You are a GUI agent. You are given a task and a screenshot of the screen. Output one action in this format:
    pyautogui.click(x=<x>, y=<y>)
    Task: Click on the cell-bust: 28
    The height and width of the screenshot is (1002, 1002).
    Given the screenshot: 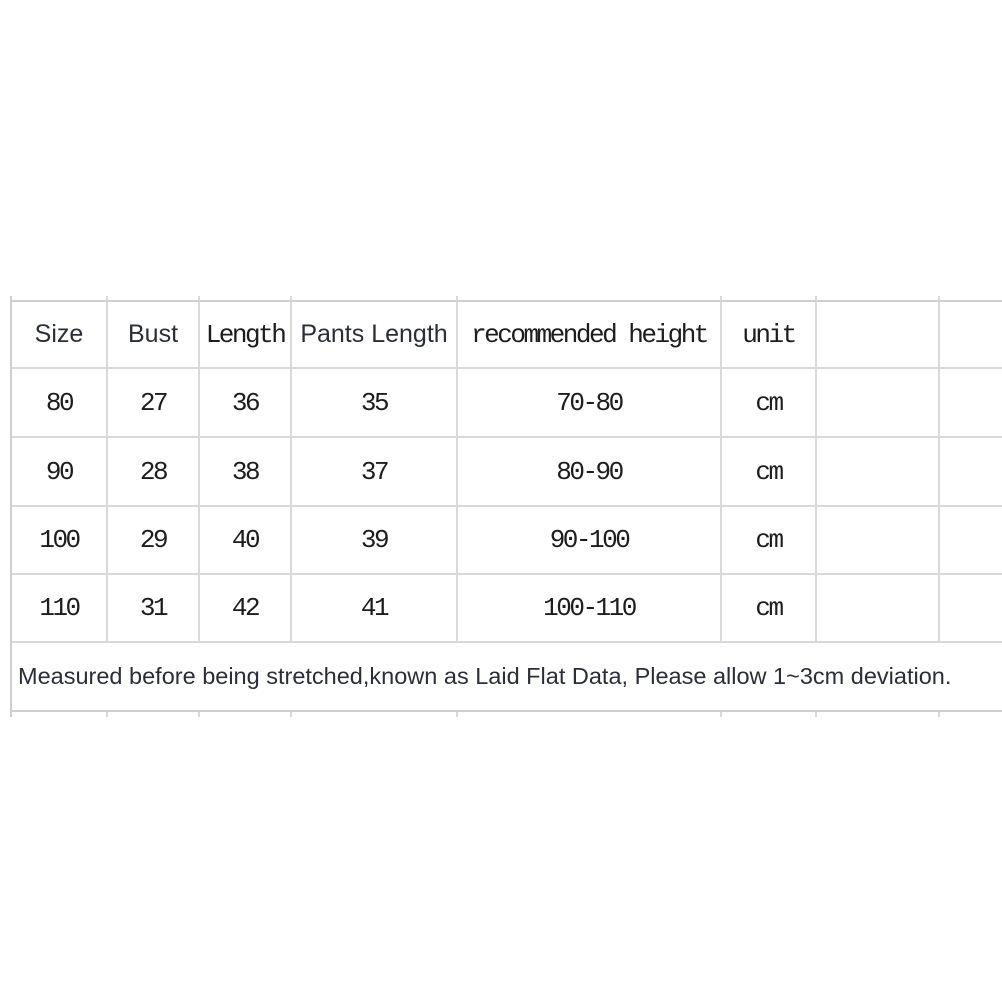 What is the action you would take?
    pyautogui.click(x=154, y=472)
    